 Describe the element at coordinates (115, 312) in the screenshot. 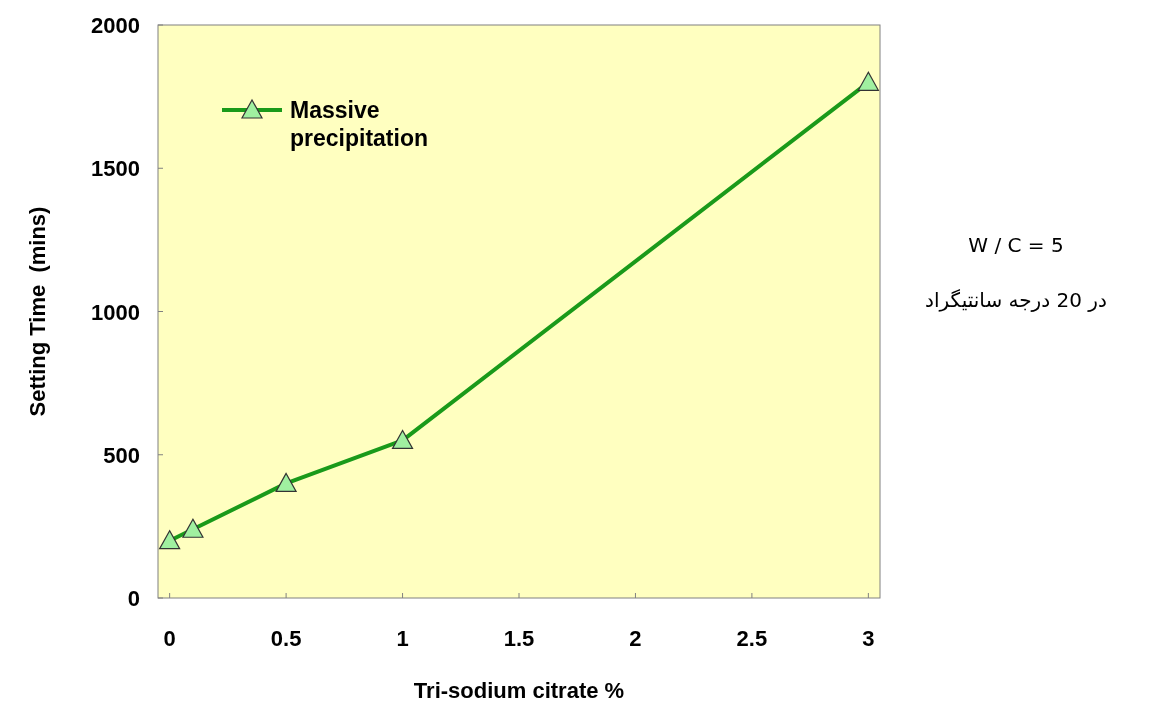

I see `y-tick-label: 1000` at that location.